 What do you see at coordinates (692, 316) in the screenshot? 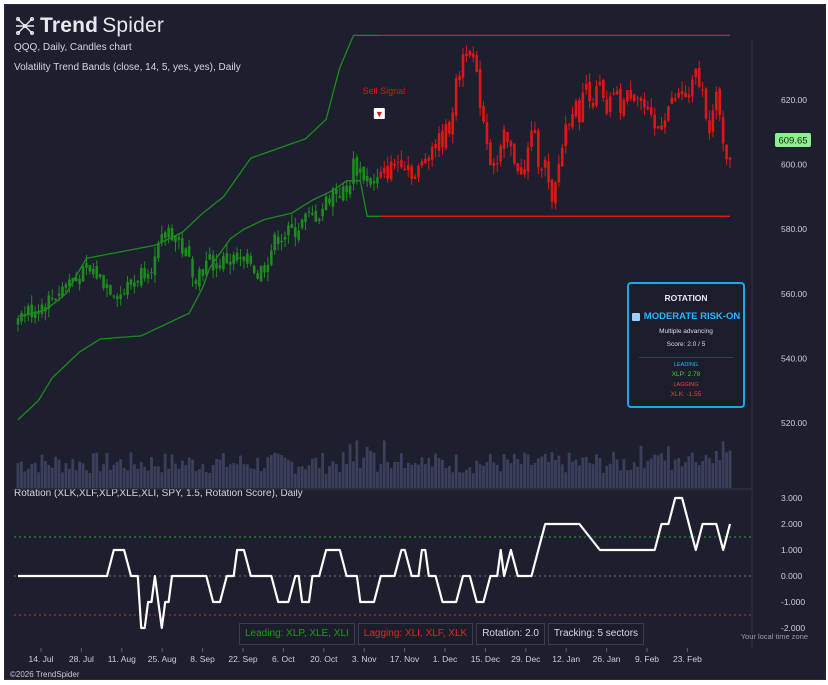
I see `rotation-mode-text: MODERATE RISK-ON` at bounding box center [692, 316].